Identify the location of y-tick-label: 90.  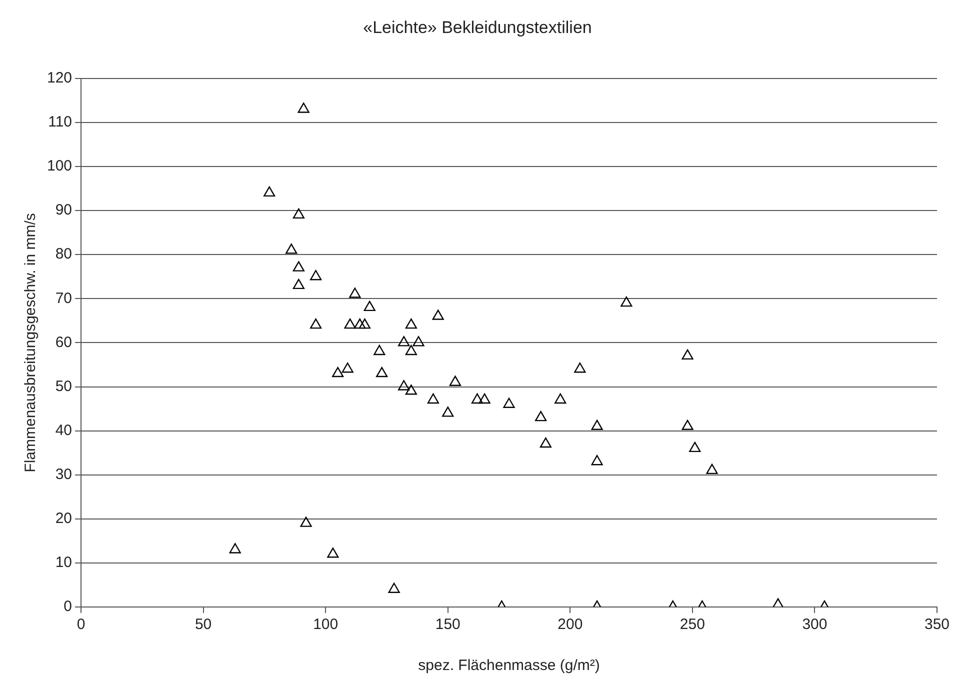
(63, 210).